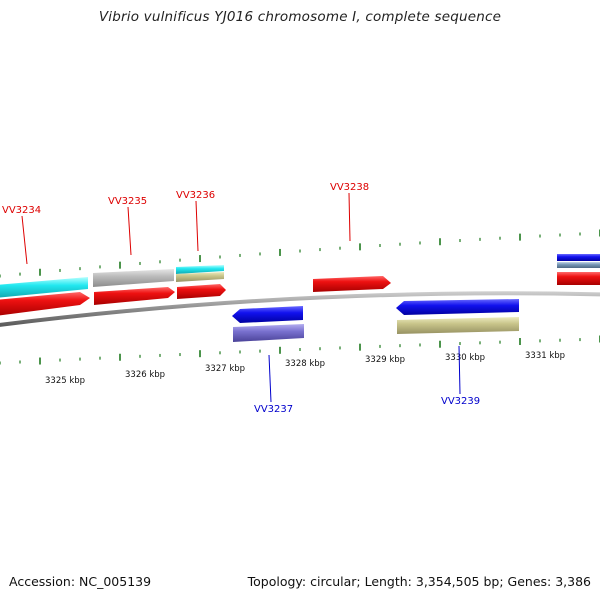  Describe the element at coordinates (127, 201) in the screenshot. I see `gene-label-vv3235: VV3235` at that location.